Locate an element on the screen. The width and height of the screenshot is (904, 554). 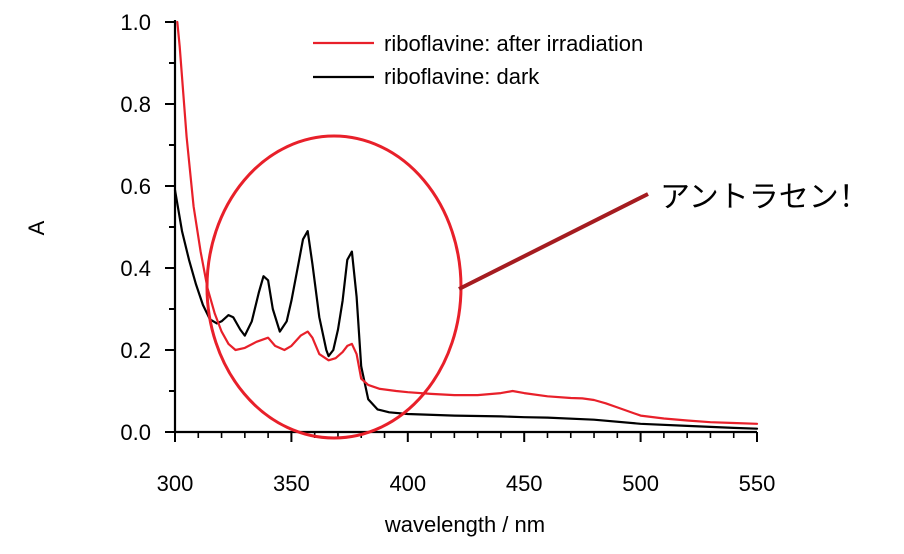
x-tick-label: 300 is located at coordinates (175, 483).